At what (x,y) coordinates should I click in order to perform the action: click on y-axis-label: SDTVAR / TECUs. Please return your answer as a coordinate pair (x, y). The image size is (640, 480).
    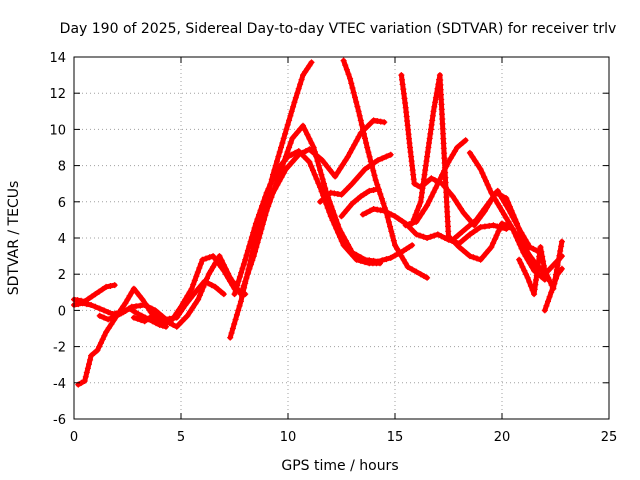
    Looking at the image, I should click on (14, 238).